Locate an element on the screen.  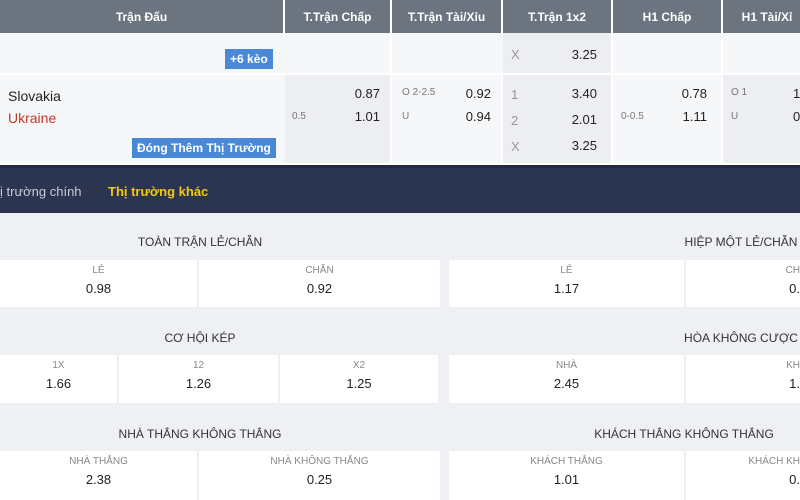
odd-value: 2.01 is located at coordinates (584, 119).